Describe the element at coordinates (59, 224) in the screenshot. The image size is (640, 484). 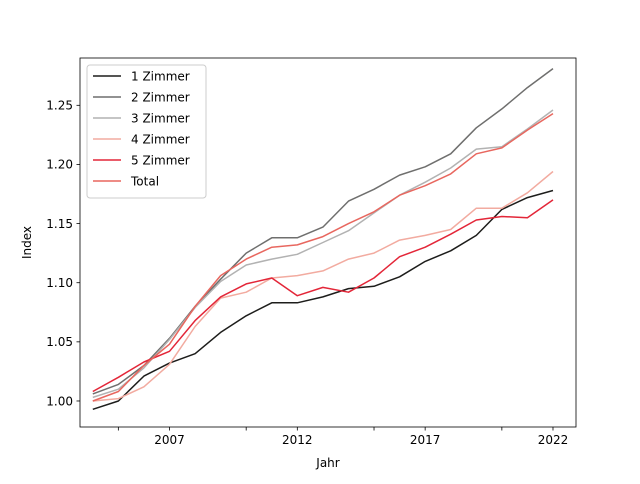
I see `y-tick-label: 1.15` at that location.